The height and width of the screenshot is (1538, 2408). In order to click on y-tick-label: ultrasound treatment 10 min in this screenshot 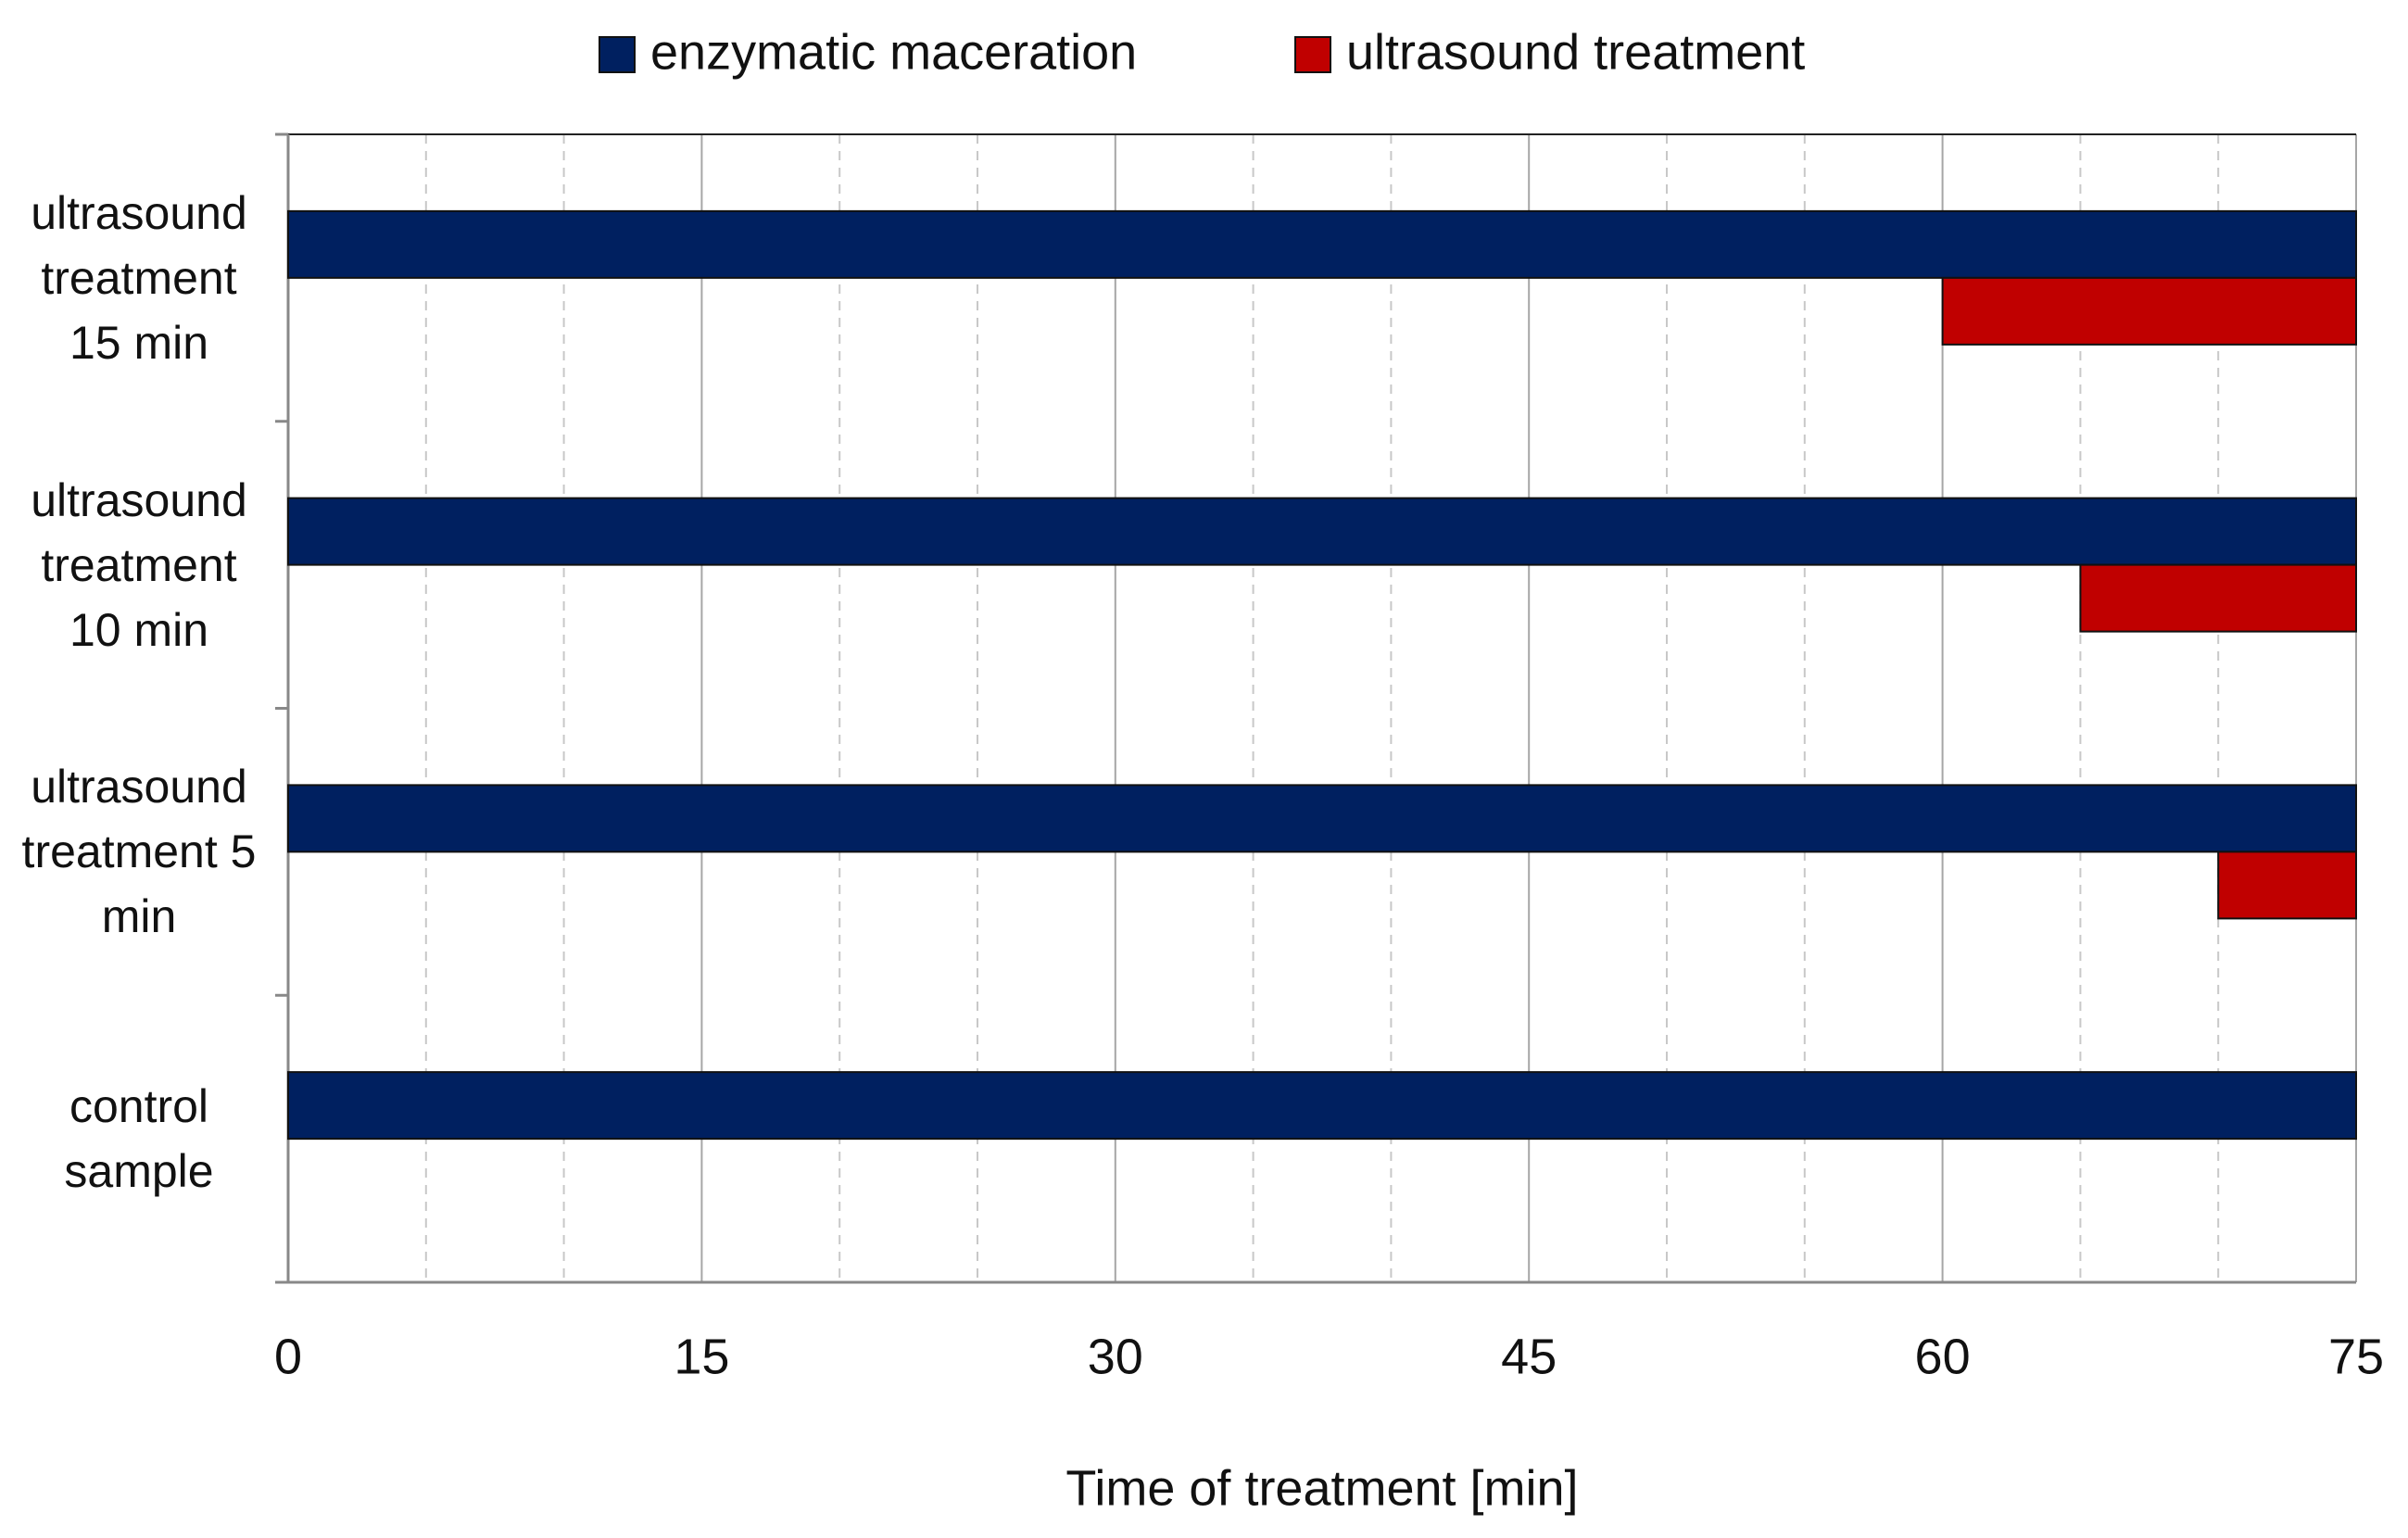, I will do `click(139, 564)`.